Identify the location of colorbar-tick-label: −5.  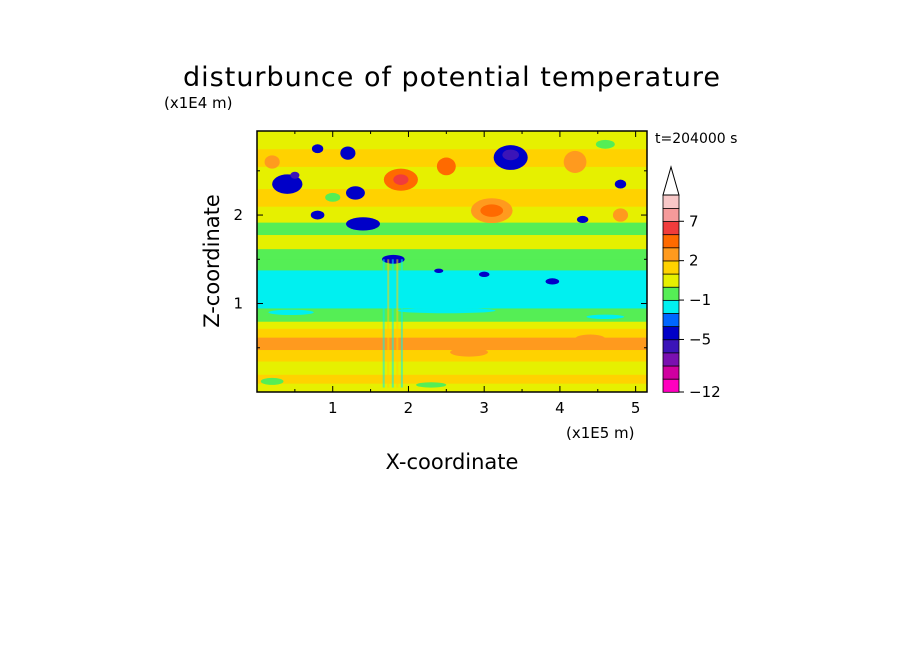
(700, 339).